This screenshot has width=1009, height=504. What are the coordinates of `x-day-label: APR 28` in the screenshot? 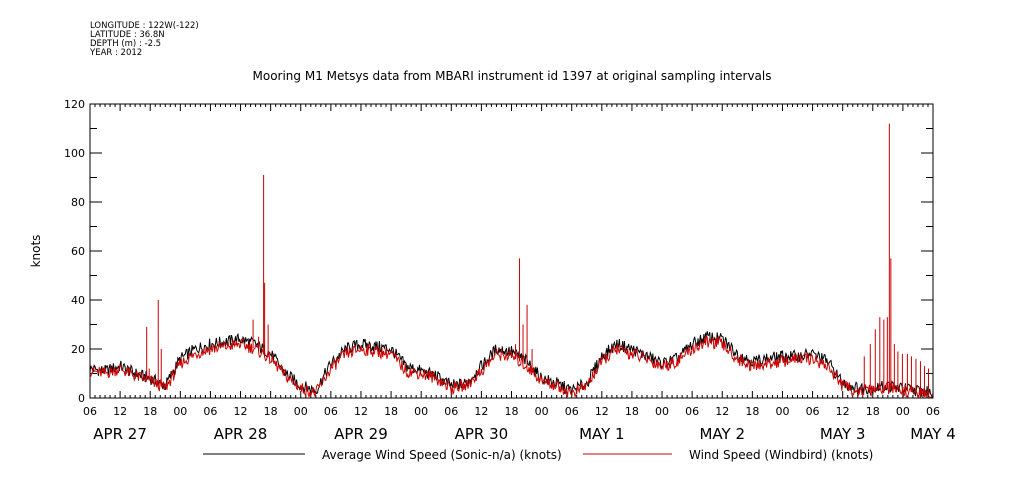 It's located at (241, 434).